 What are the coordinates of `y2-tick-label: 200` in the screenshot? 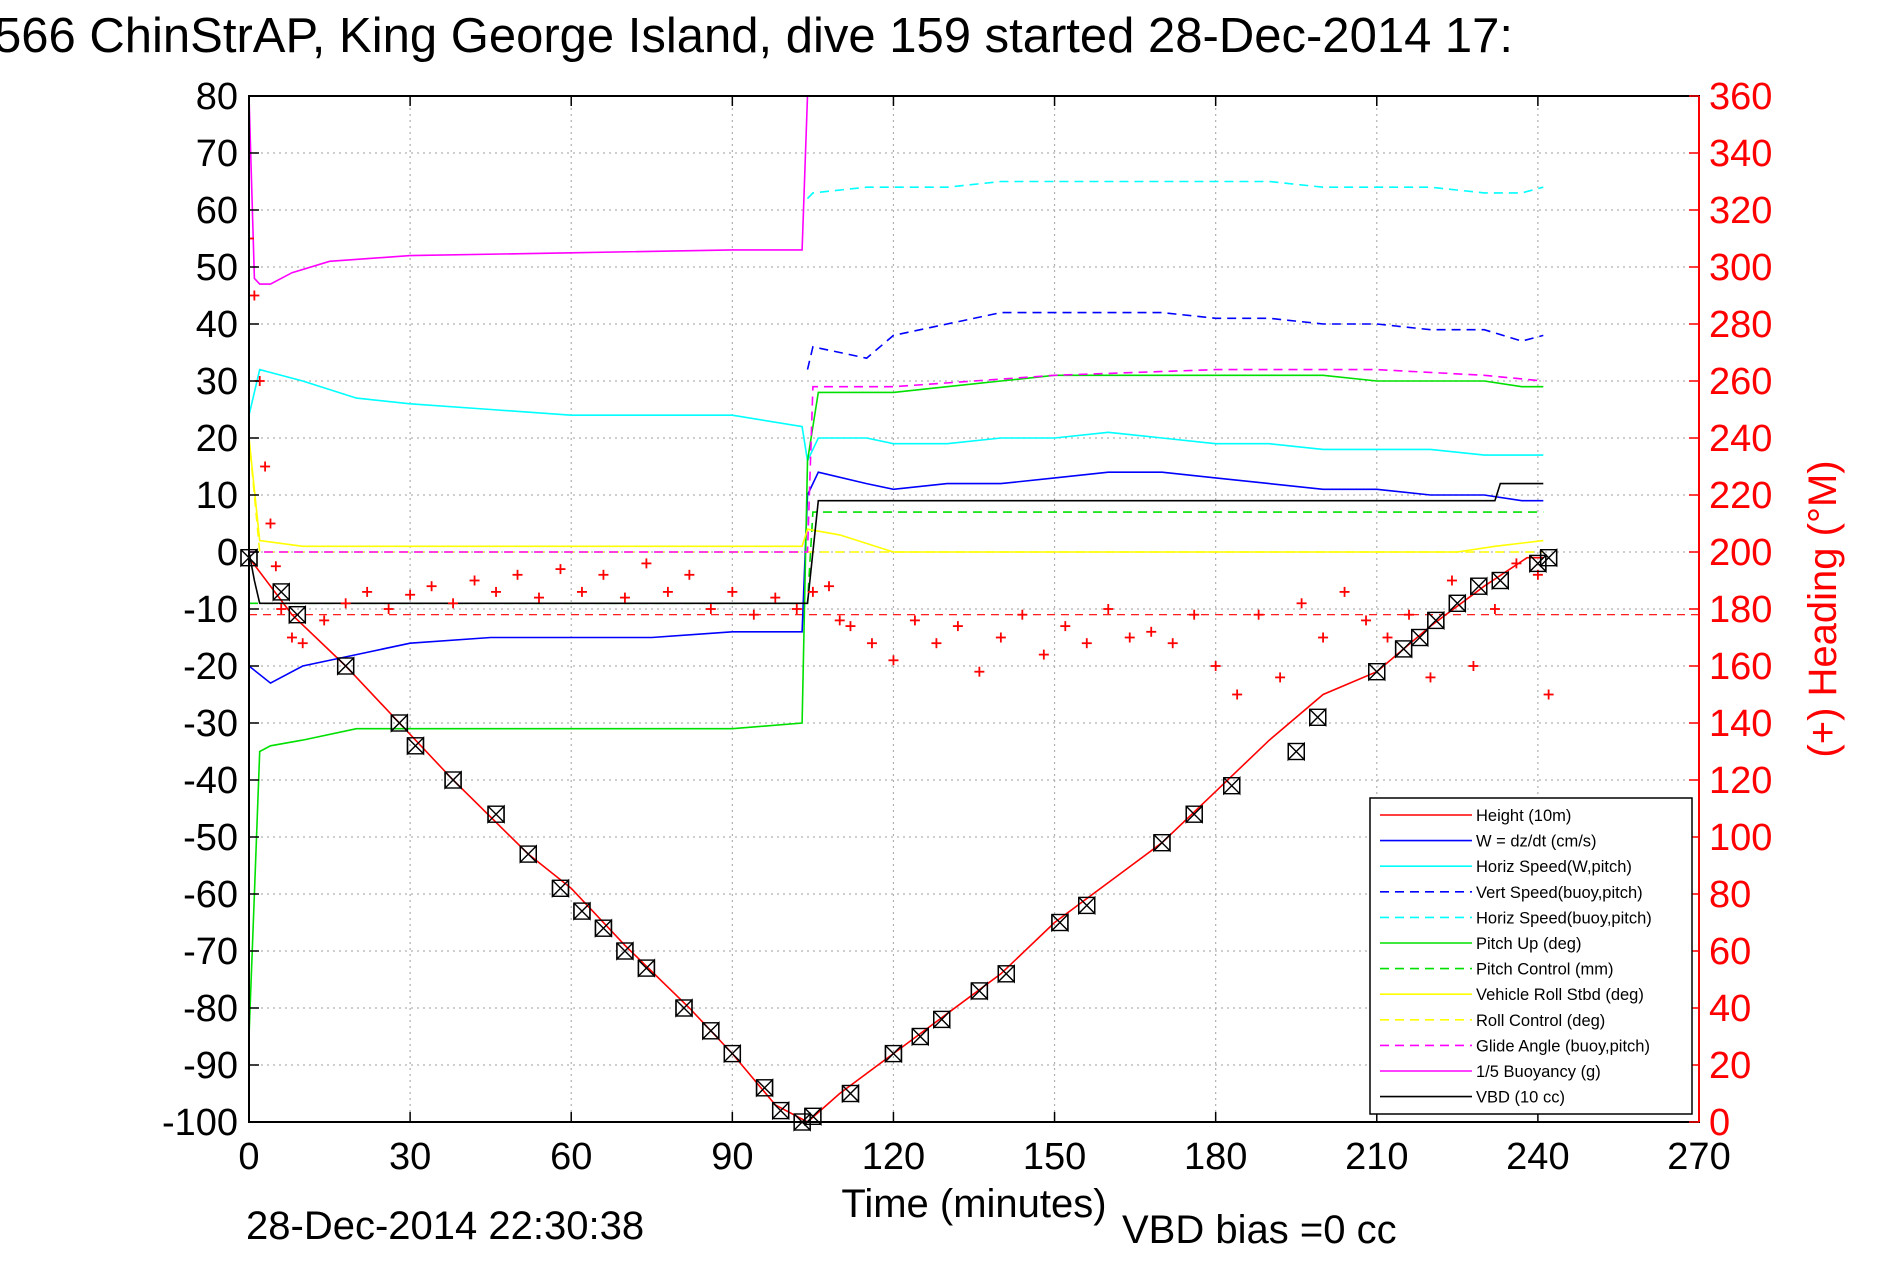 It's located at (1740, 553).